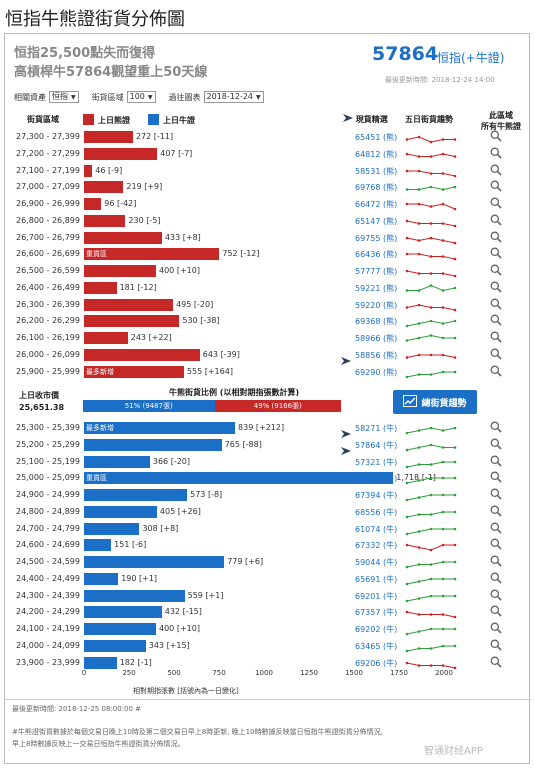  I want to click on top-stock-code: 69206 (牛), so click(376, 663).